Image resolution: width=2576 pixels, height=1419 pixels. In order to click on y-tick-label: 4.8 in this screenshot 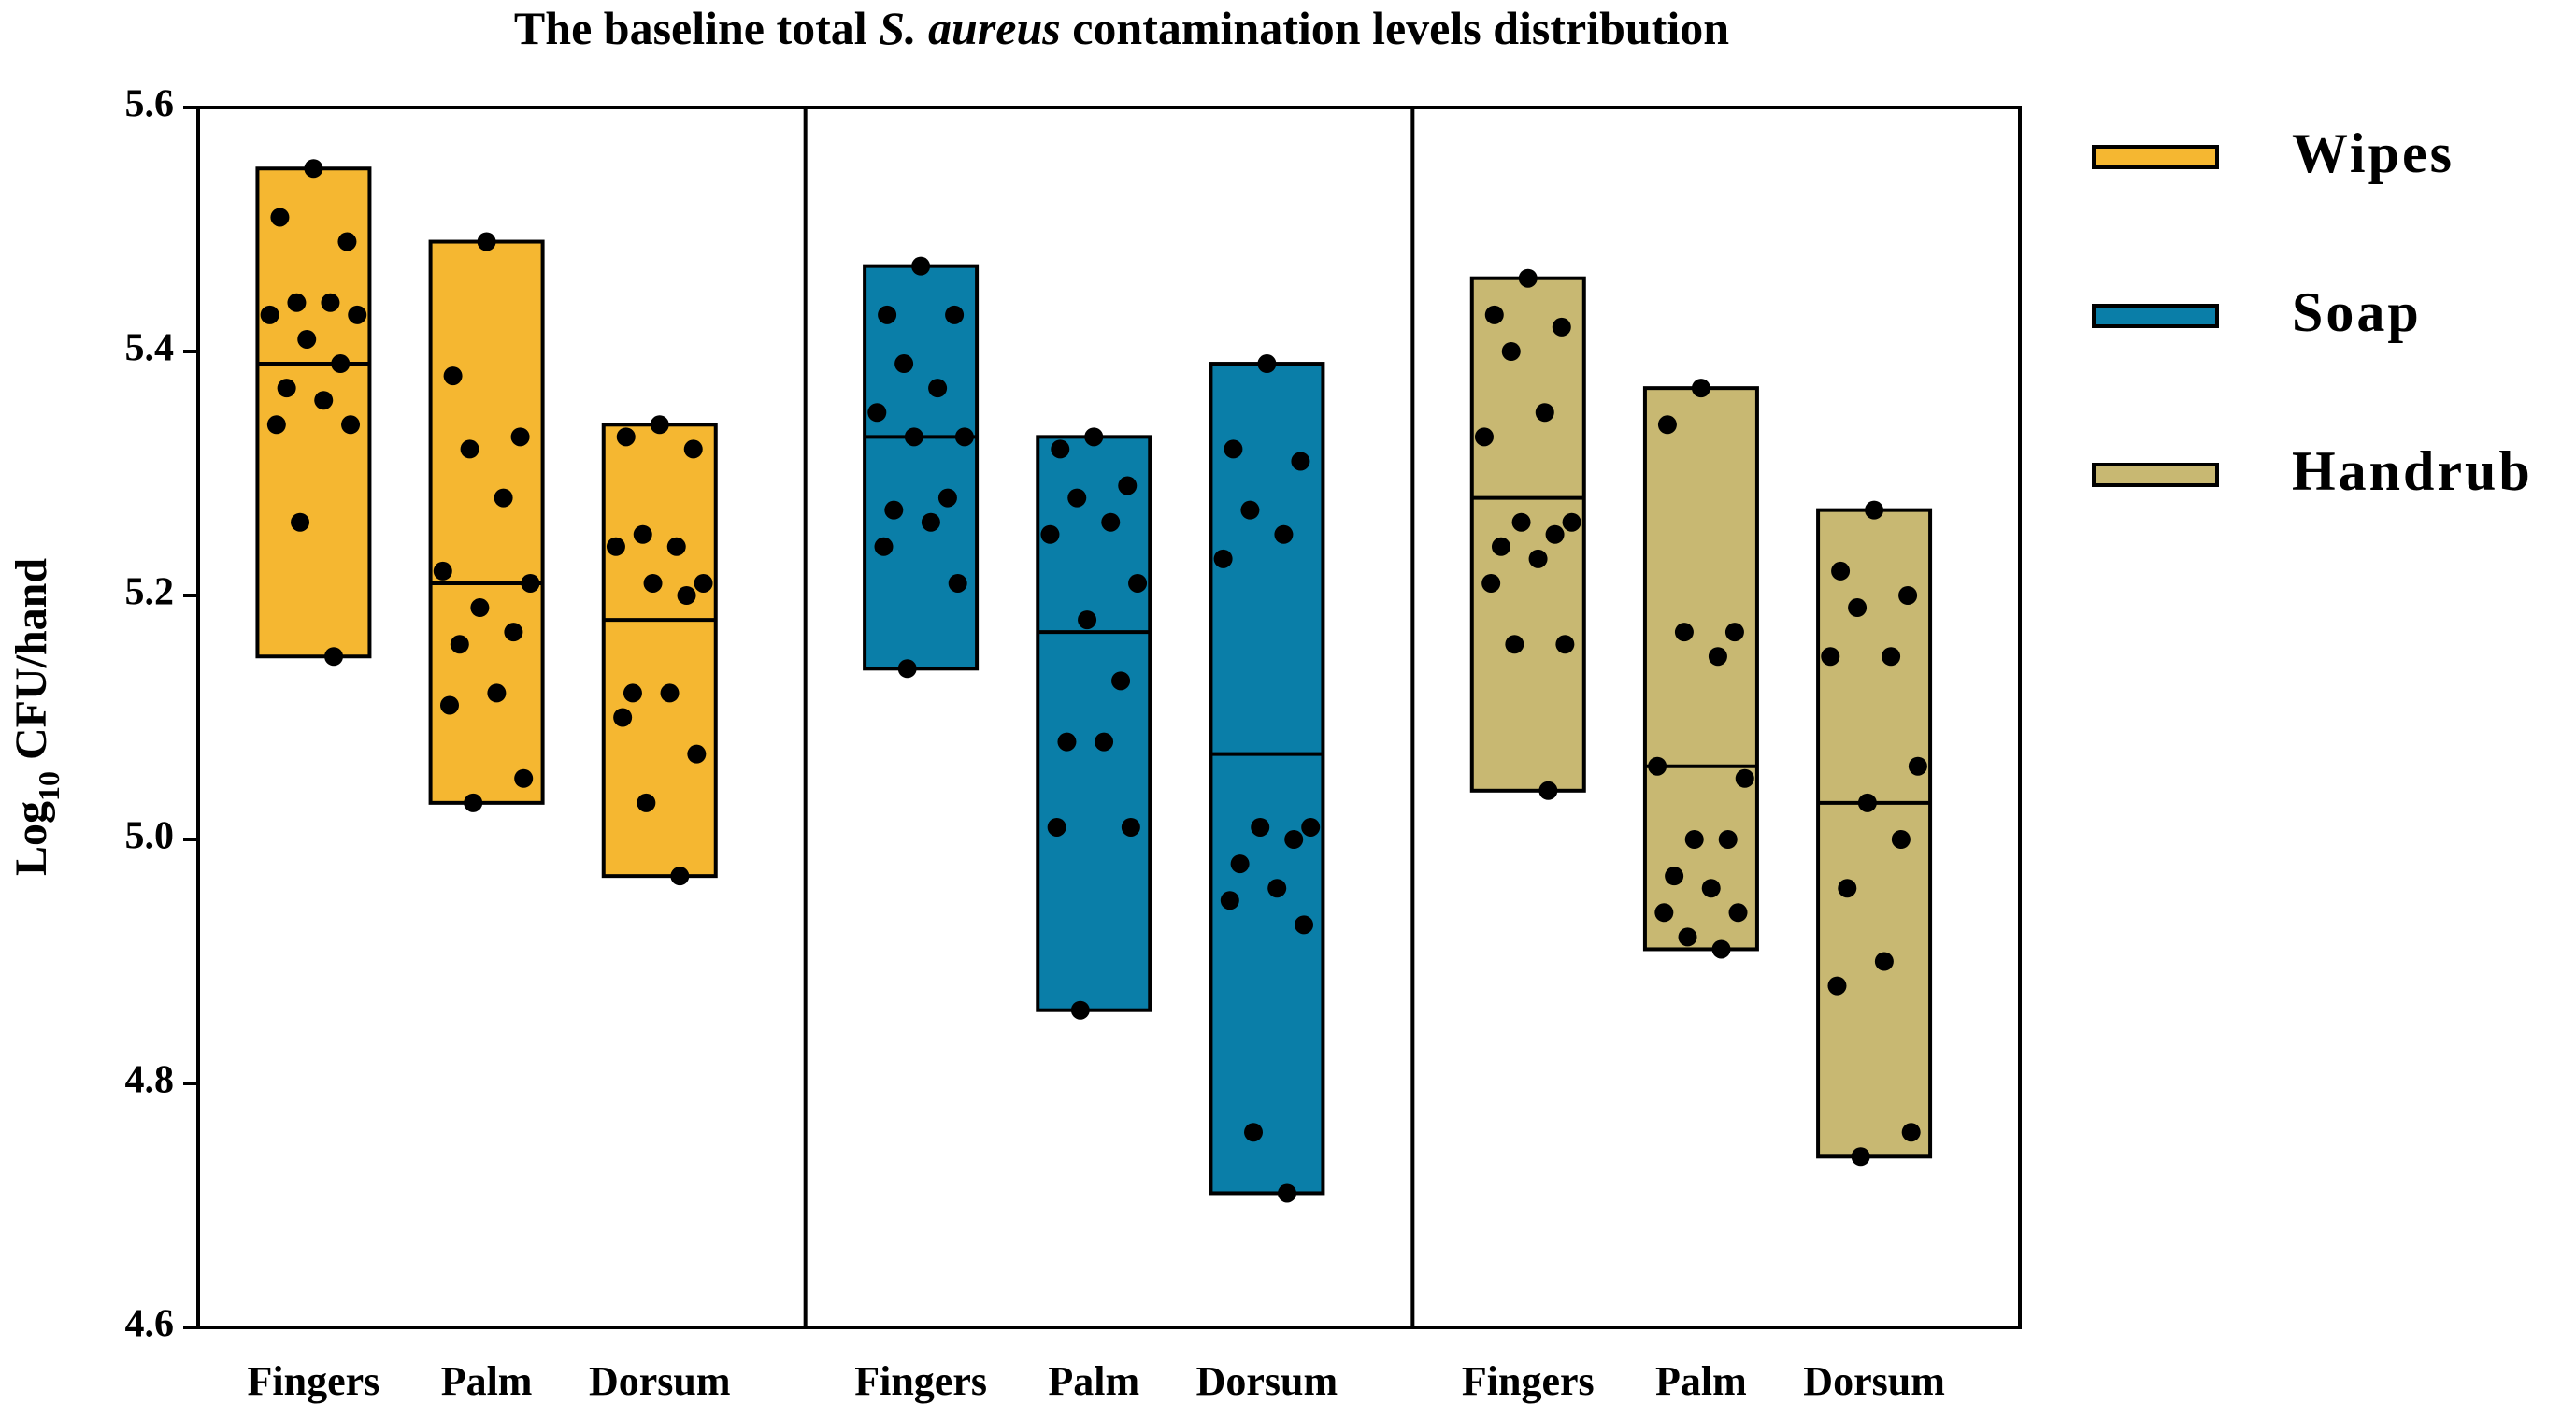, I will do `click(150, 1080)`.